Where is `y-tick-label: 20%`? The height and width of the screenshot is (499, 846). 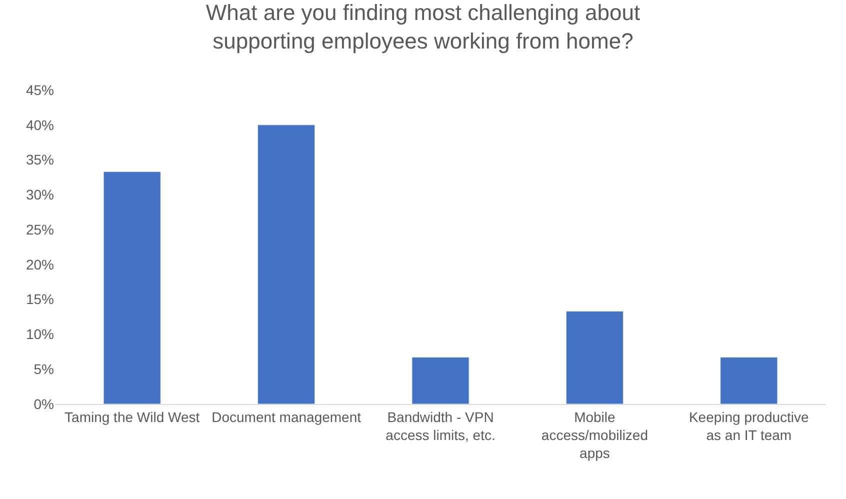
y-tick-label: 20% is located at coordinates (40, 264).